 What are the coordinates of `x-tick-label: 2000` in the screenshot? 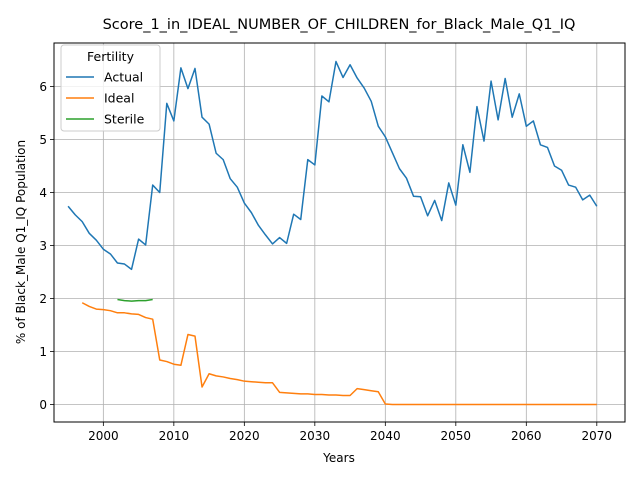 It's located at (103, 436).